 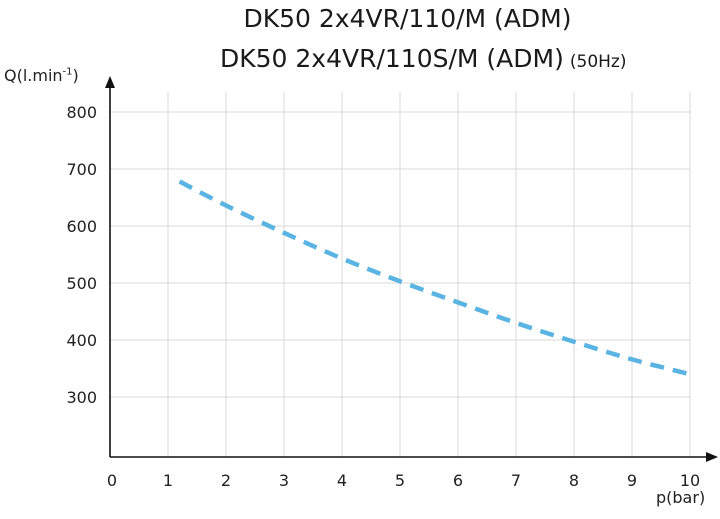 I want to click on y-tick-label-300: 300, so click(x=81, y=397).